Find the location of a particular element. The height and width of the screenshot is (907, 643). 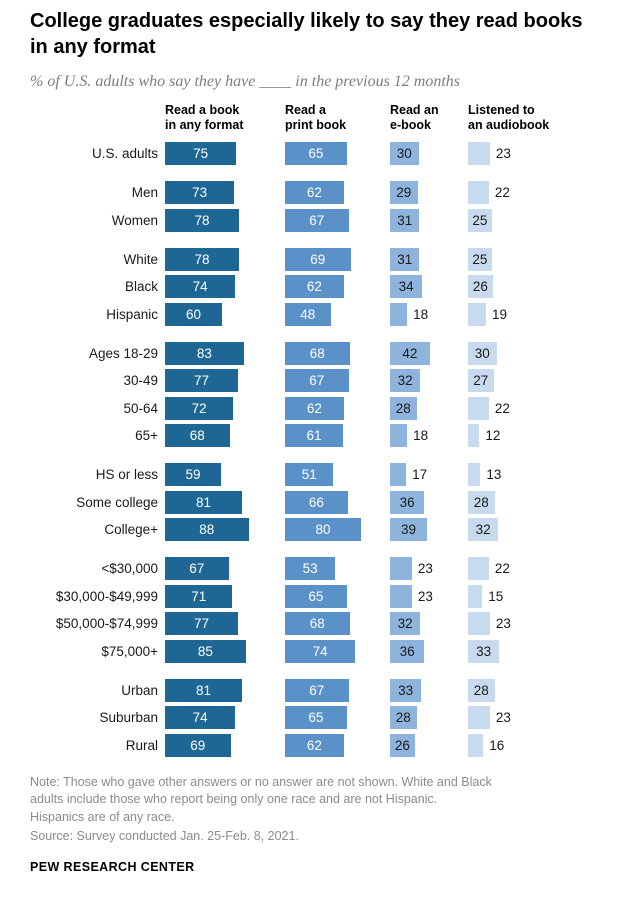

bar-value: 62 is located at coordinates (314, 745).